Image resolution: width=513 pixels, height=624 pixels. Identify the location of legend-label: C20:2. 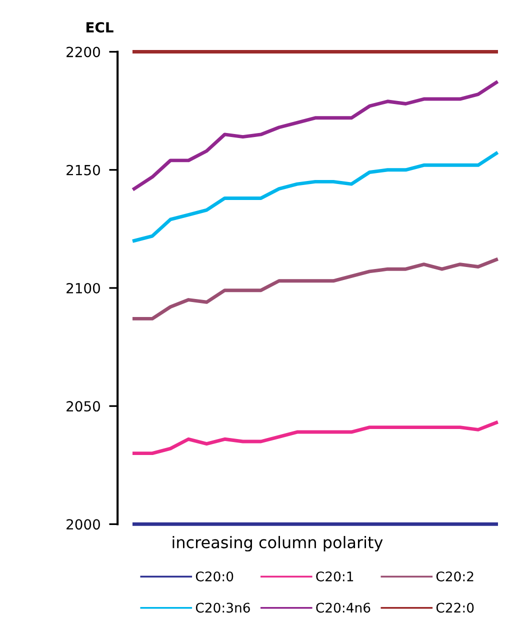
(455, 576).